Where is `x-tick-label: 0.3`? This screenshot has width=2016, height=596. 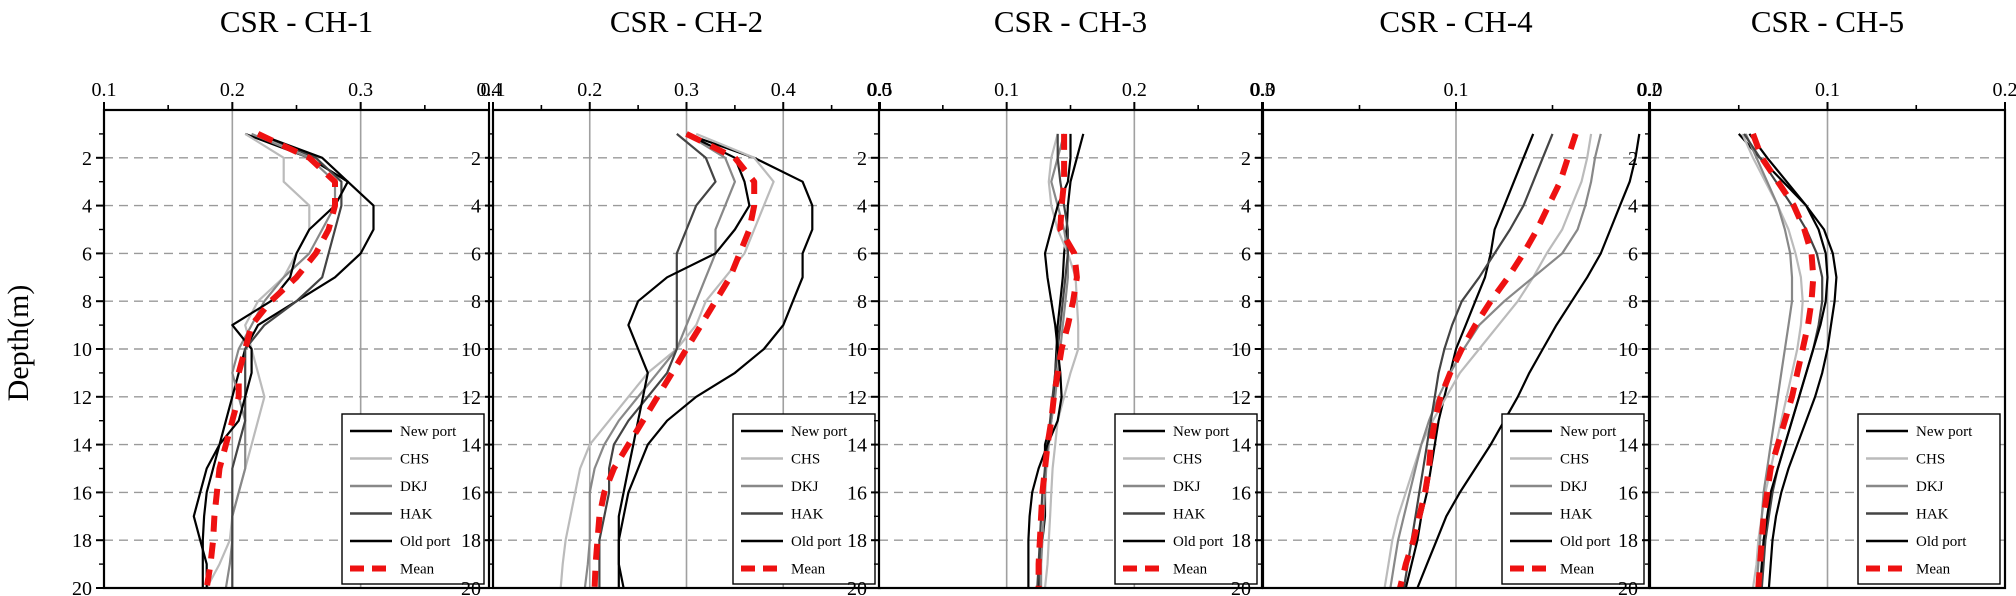
x-tick-label: 0.3 is located at coordinates (1262, 90).